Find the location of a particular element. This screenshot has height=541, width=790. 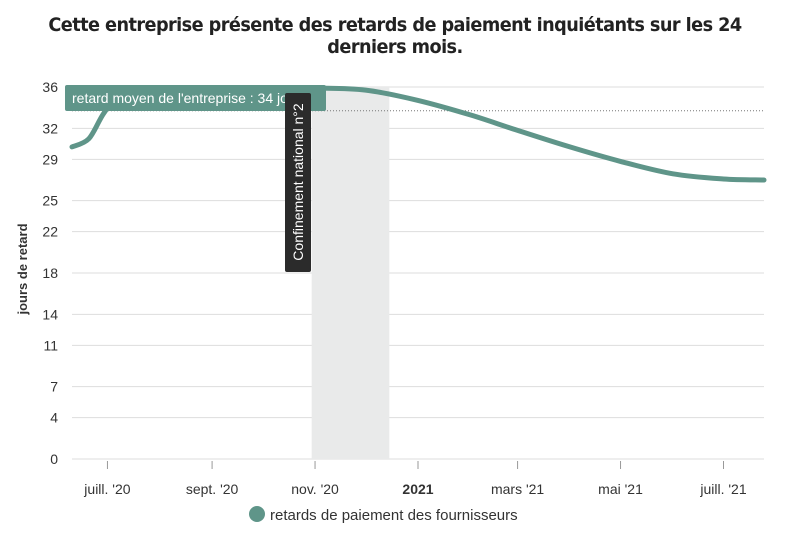

lockdown-band is located at coordinates (350, 273).